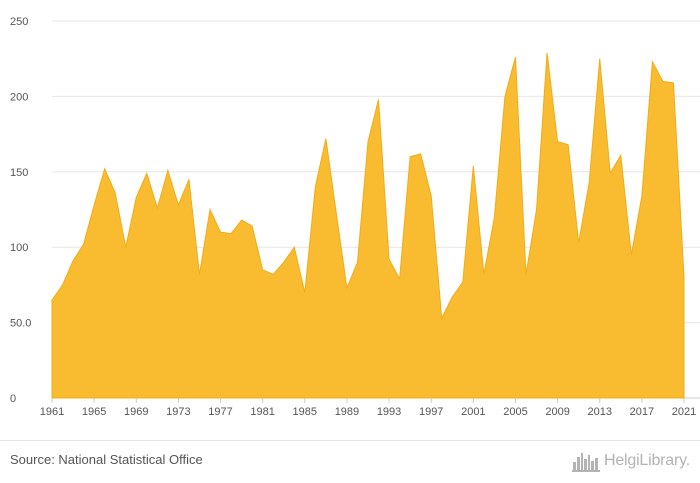 The image size is (700, 483). Describe the element at coordinates (642, 412) in the screenshot. I see `x-tick-label: 2017` at that location.